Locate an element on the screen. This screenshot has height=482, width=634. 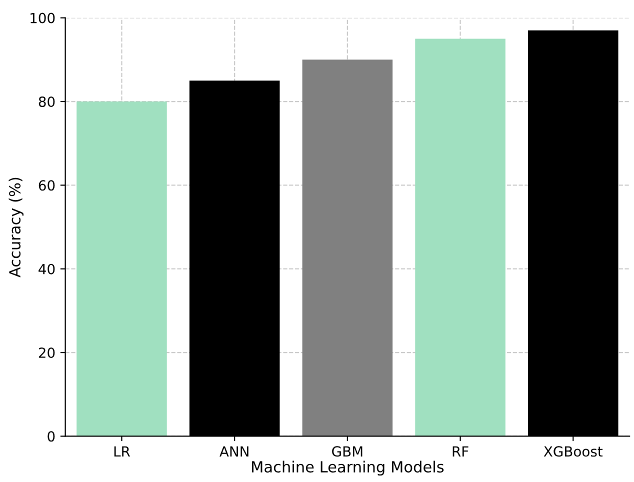
x-tick-label: RF is located at coordinates (460, 451).